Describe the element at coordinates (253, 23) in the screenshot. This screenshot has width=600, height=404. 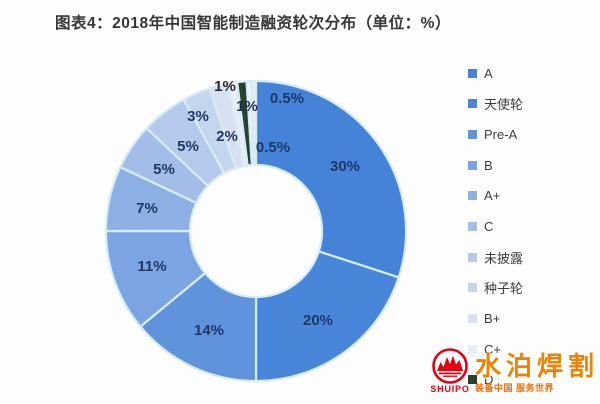
I see `chart-title: 图表4：2018年中国智能制造融资轮次分布（单位：%）` at that location.